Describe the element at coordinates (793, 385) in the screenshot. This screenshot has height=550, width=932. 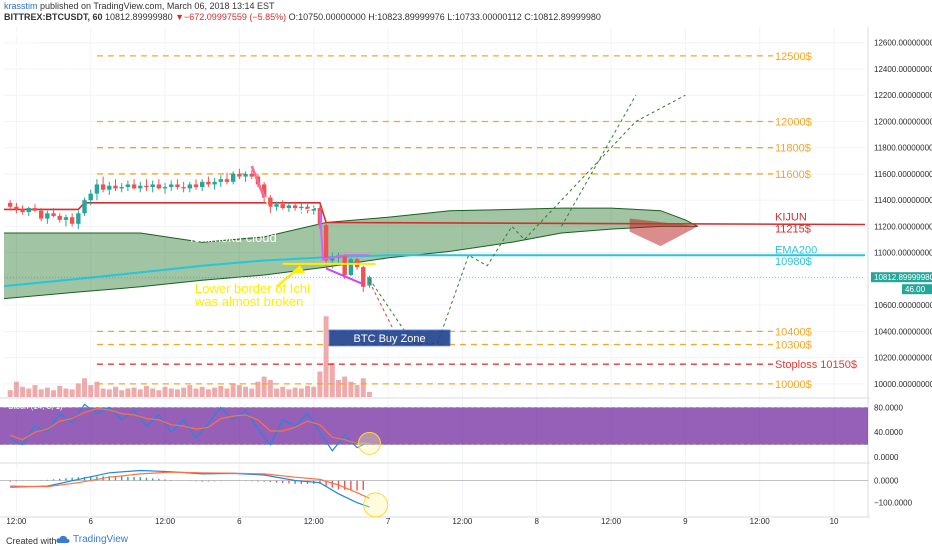
I see `level-label: 10000$` at that location.